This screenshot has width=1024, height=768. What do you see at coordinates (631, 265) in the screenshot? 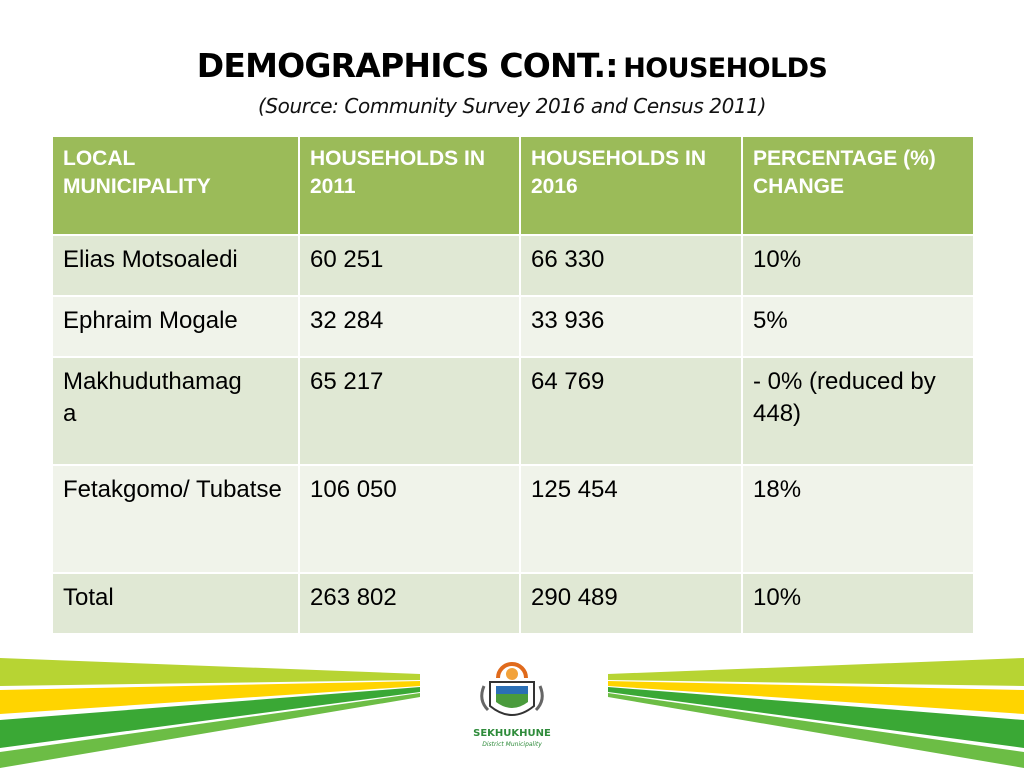
I see `cell-households-2016: 66 330` at bounding box center [631, 265].